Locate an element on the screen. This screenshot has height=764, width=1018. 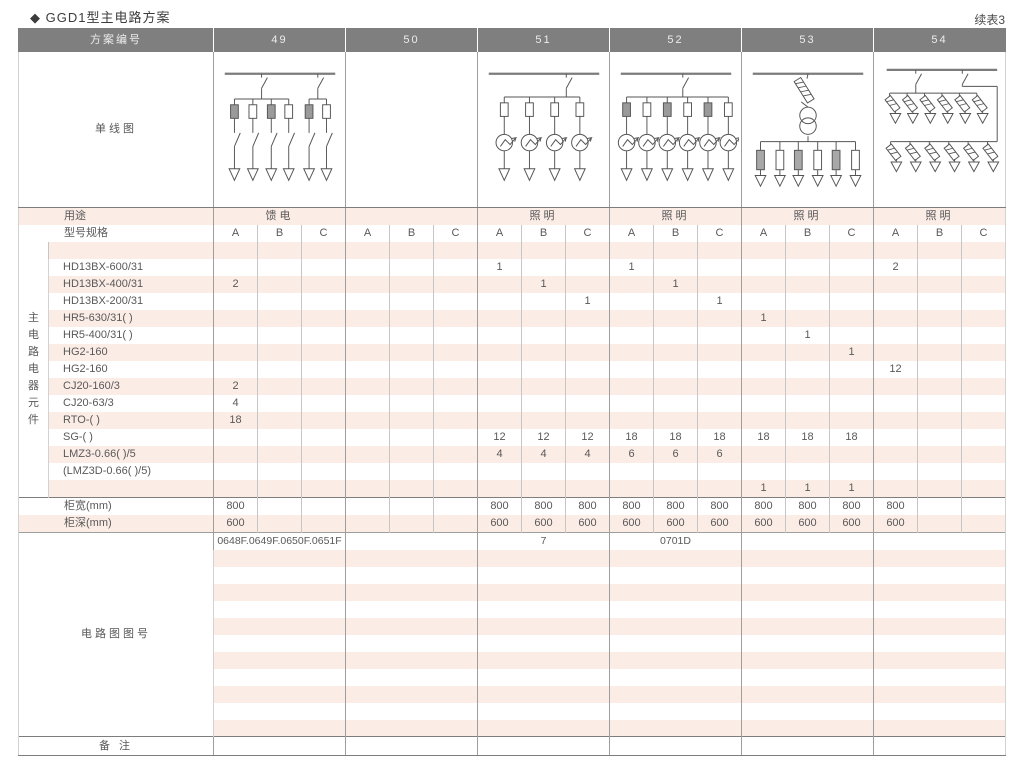
side-label: 主电路电器元件 is located at coordinates (33, 369).